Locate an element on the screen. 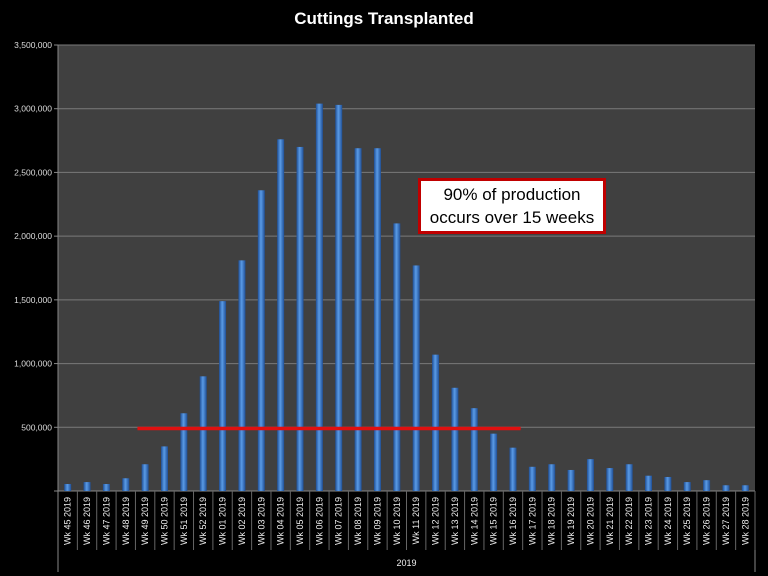 The width and height of the screenshot is (768, 576). x-tick-label: Wk 47 2019 is located at coordinates (106, 521).